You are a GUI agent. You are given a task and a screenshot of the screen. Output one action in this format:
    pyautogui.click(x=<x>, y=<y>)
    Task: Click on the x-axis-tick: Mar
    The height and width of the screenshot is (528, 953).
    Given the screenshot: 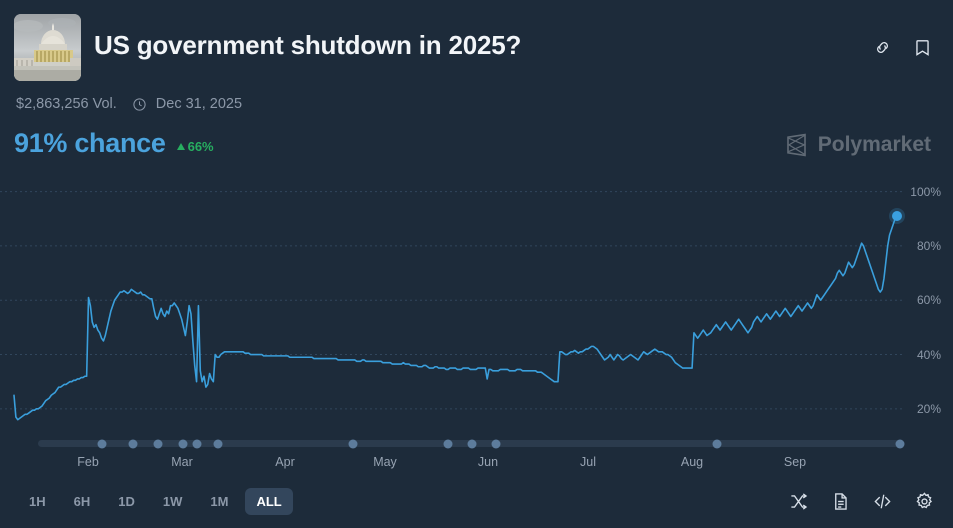 What is the action you would take?
    pyautogui.click(x=182, y=462)
    